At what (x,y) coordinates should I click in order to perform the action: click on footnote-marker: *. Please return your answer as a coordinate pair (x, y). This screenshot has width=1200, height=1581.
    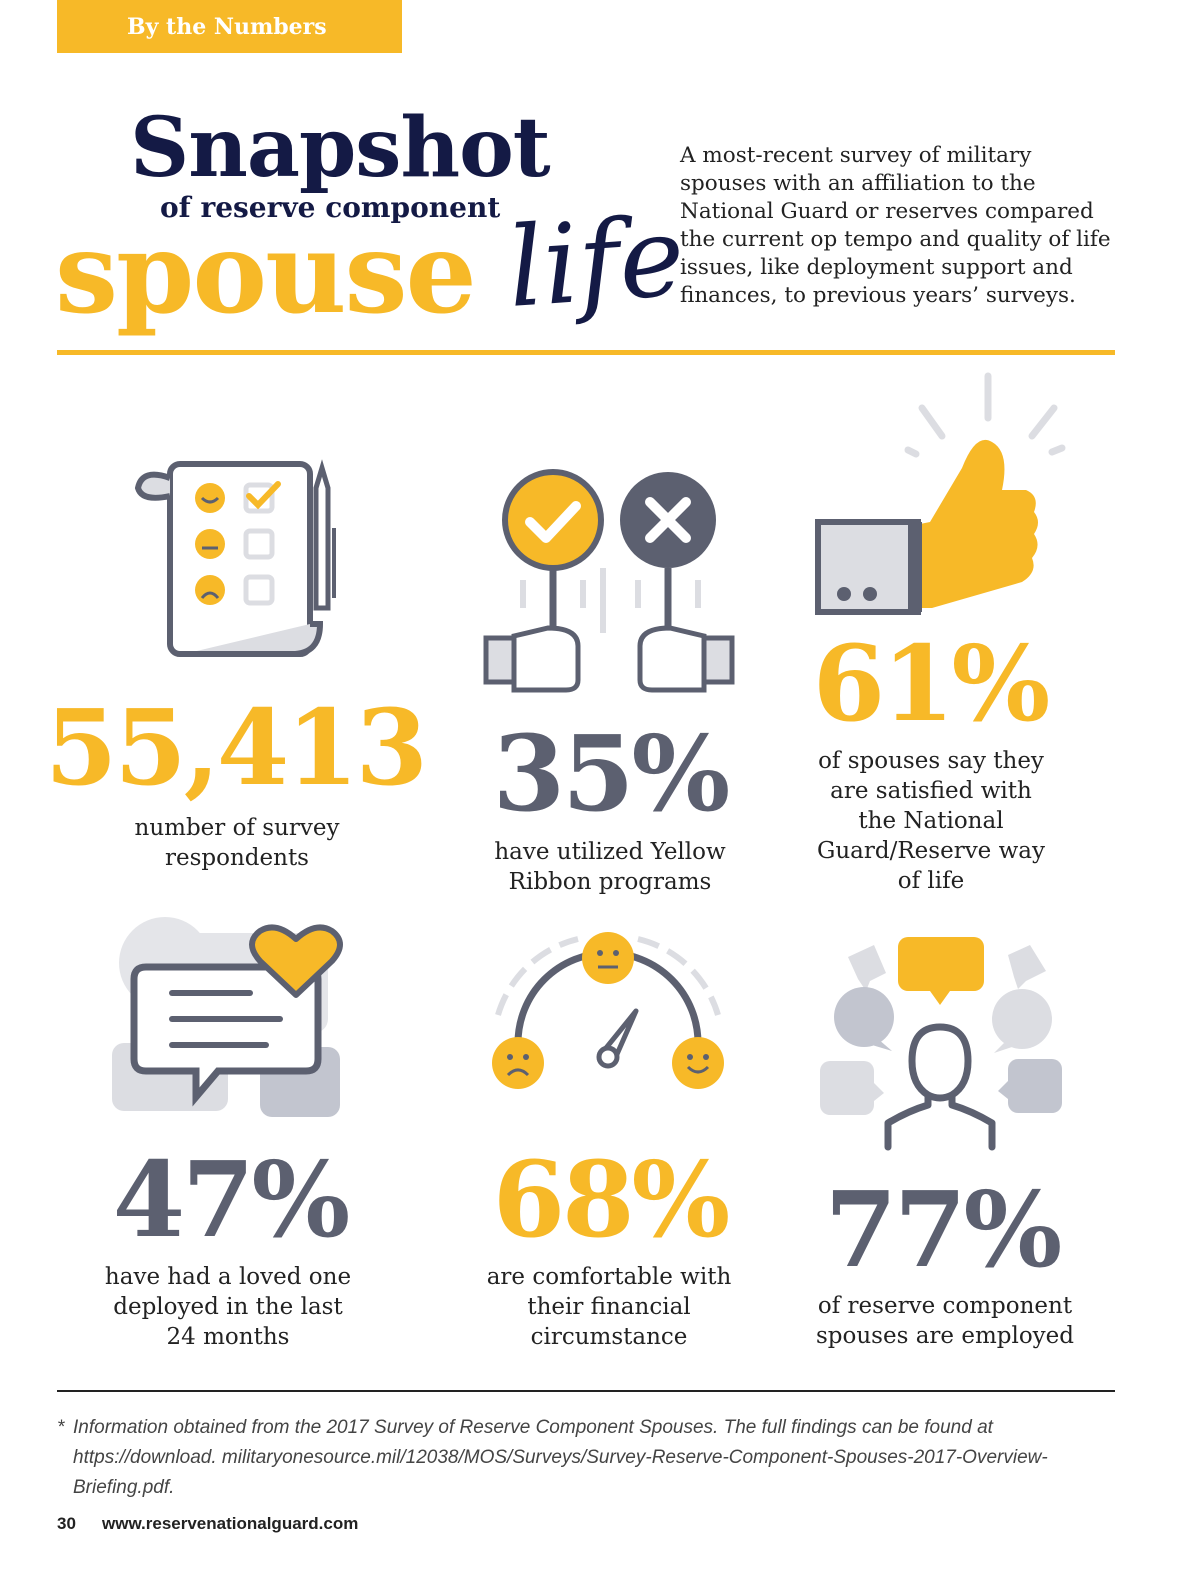
    Looking at the image, I should click on (61, 1427).